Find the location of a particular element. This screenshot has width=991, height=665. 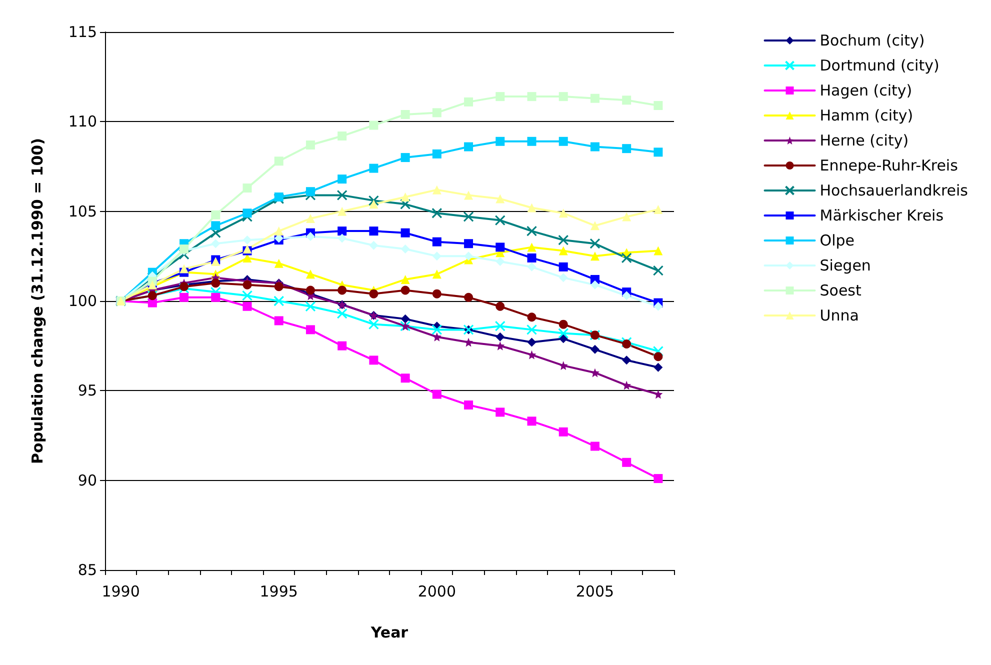

x-tick-label: 1995 is located at coordinates (279, 591).